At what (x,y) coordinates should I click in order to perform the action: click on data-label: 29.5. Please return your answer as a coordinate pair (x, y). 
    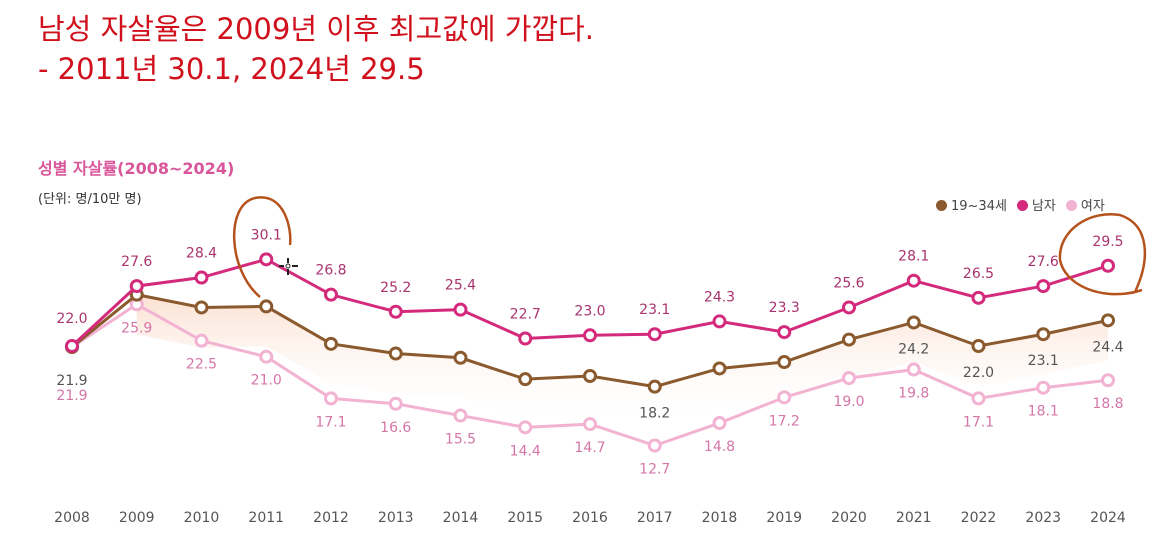
    Looking at the image, I should click on (1107, 242).